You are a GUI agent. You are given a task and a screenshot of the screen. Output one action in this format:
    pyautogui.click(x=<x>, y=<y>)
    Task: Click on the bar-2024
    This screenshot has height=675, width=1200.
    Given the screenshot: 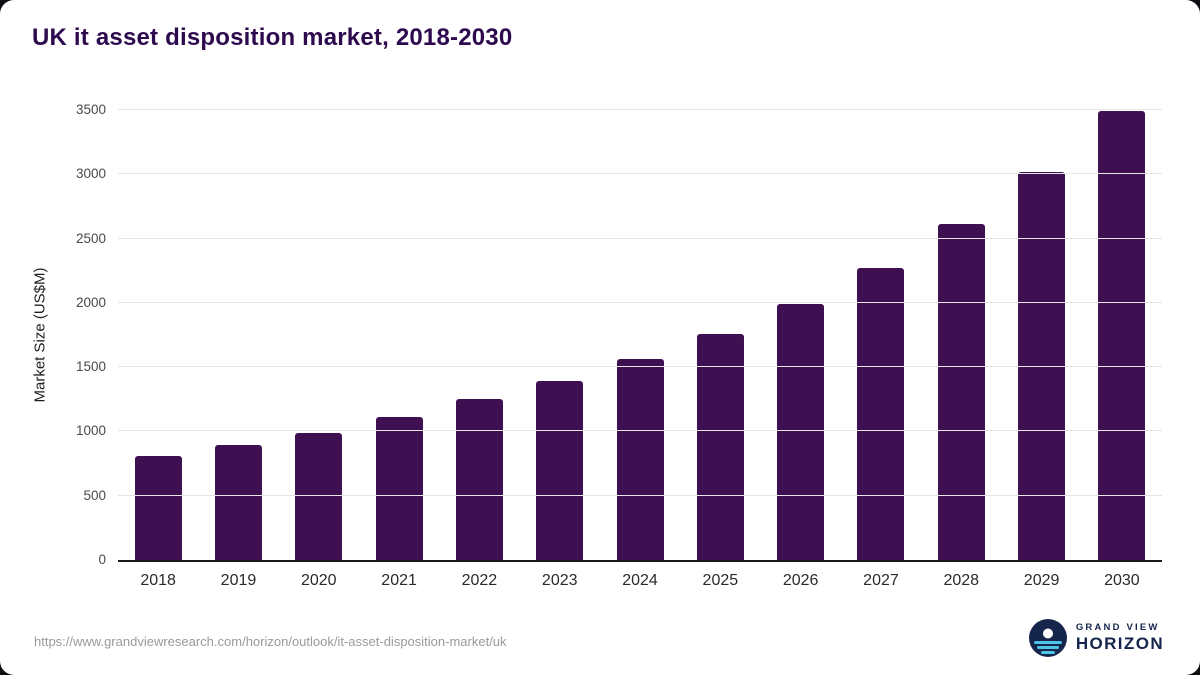 What is the action you would take?
    pyautogui.click(x=640, y=459)
    